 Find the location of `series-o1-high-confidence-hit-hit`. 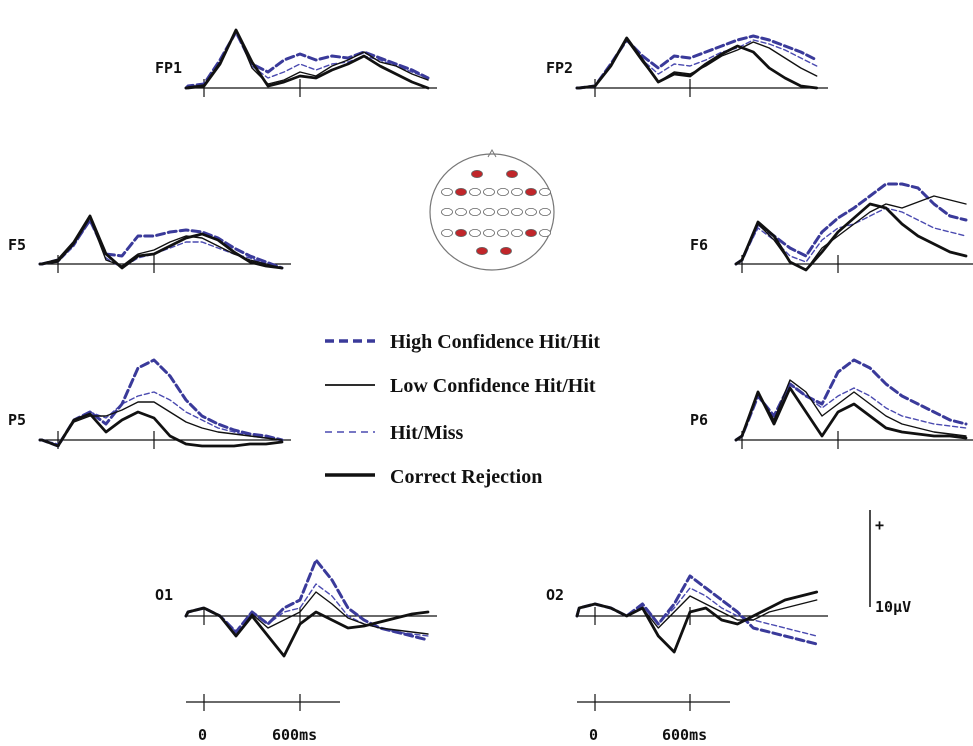

series-o1-high-confidence-hit-hit is located at coordinates (307, 600).